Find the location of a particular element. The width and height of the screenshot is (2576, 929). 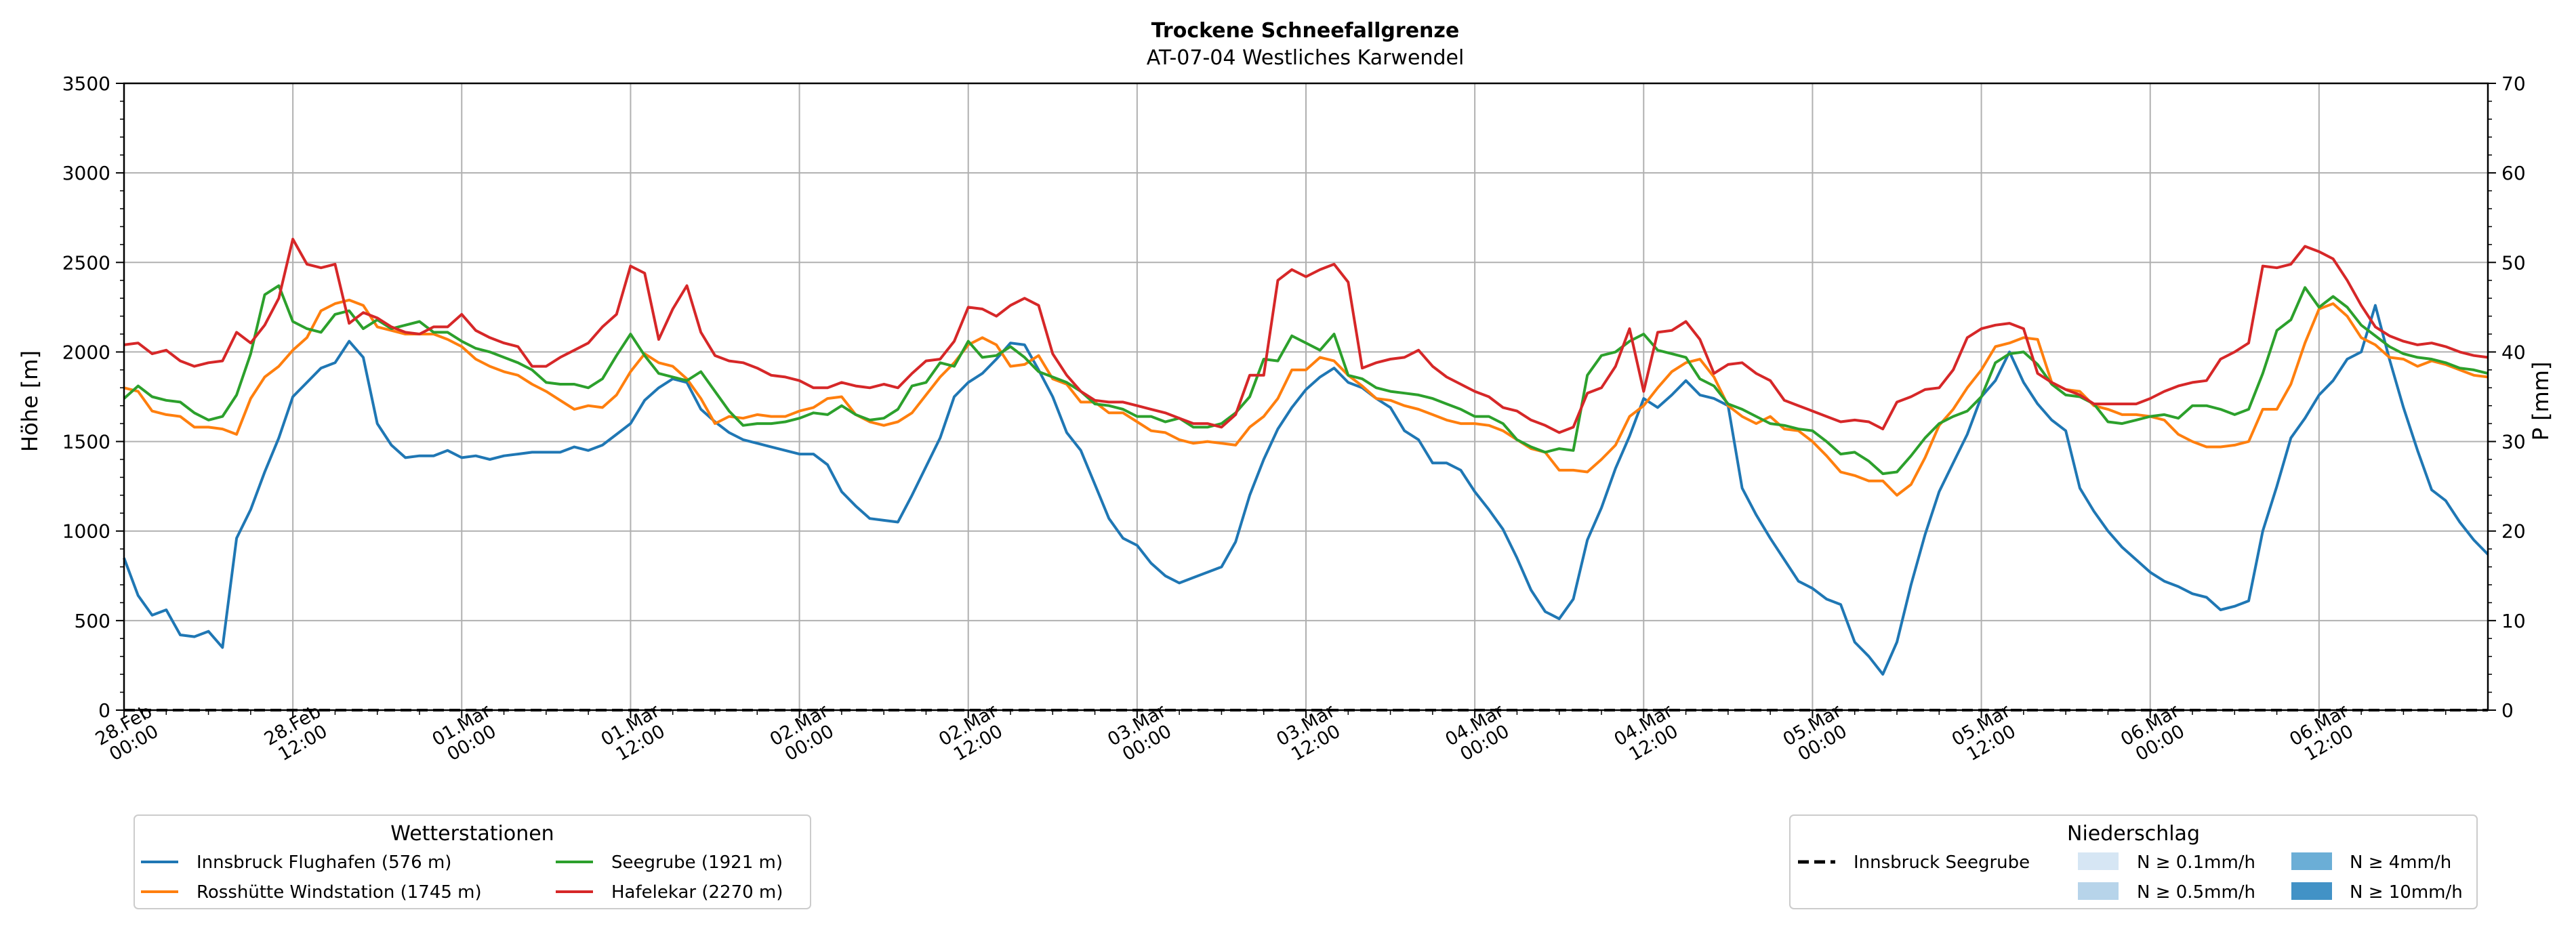

chart-title: Trockene Schneefallgrenze is located at coordinates (1305, 31).